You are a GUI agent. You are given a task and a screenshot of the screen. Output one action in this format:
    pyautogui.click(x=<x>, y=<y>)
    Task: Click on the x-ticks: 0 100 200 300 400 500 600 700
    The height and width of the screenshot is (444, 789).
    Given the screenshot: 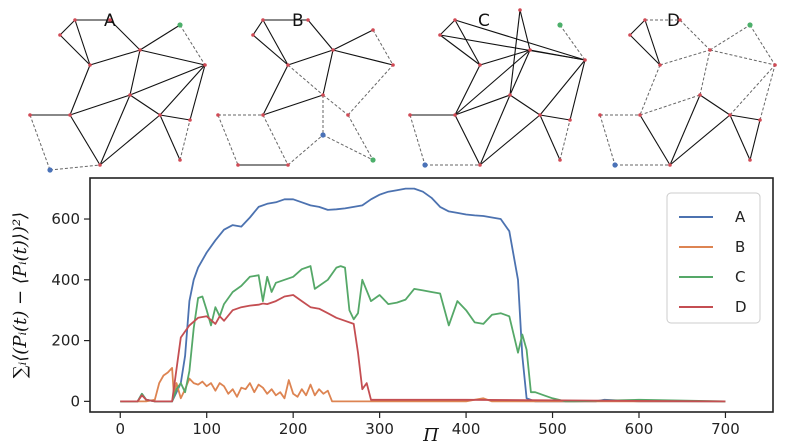 What is the action you would take?
    pyautogui.click(x=427, y=425)
    